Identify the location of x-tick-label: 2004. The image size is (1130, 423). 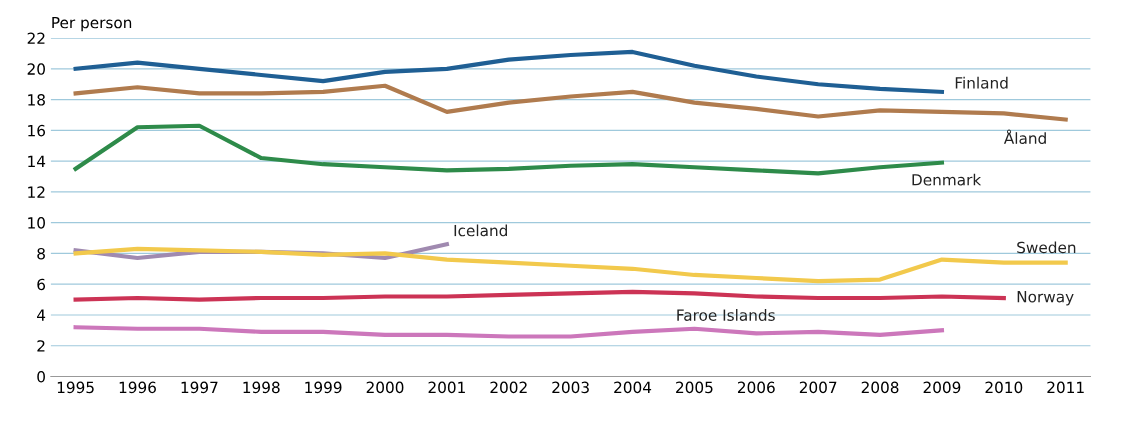
(633, 387).